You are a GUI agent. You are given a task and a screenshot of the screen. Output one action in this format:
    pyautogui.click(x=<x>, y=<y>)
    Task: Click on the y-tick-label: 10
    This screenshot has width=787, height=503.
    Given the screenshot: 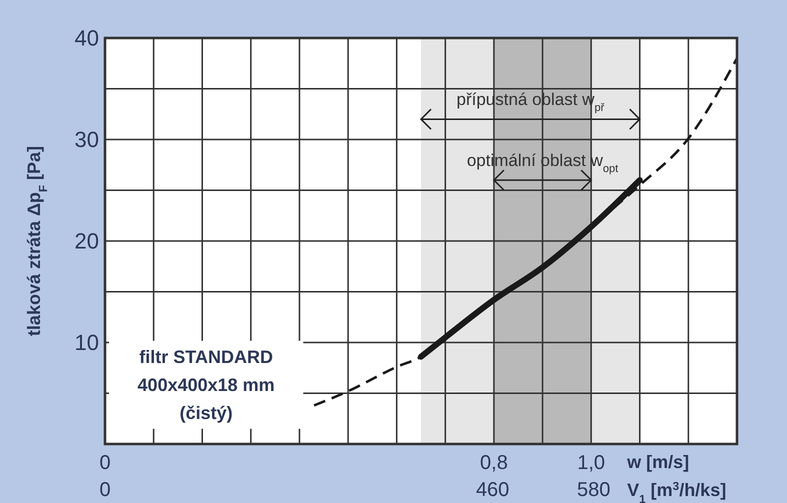 What is the action you would take?
    pyautogui.click(x=86, y=343)
    